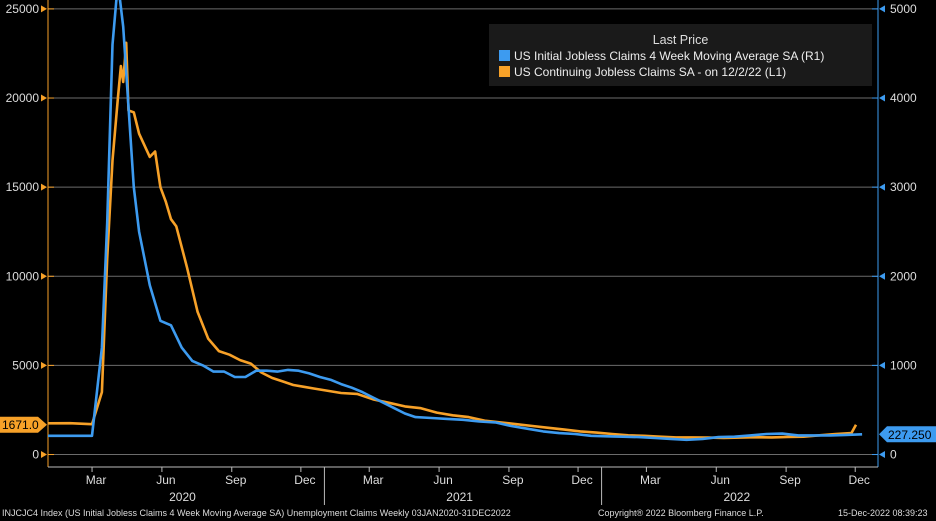  Describe the element at coordinates (893, 455) in the screenshot. I see `right-axis-tick-label: 0` at that location.